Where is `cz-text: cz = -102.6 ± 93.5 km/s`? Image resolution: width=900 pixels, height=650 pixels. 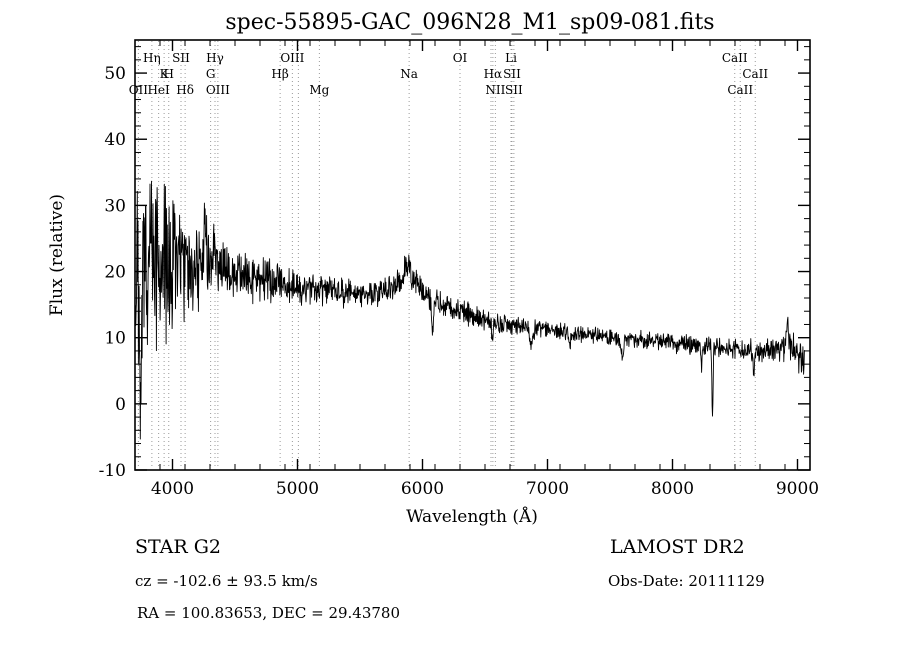
cz-text: cz = -102.6 ± 93.5 km/s is located at coordinates (226, 581).